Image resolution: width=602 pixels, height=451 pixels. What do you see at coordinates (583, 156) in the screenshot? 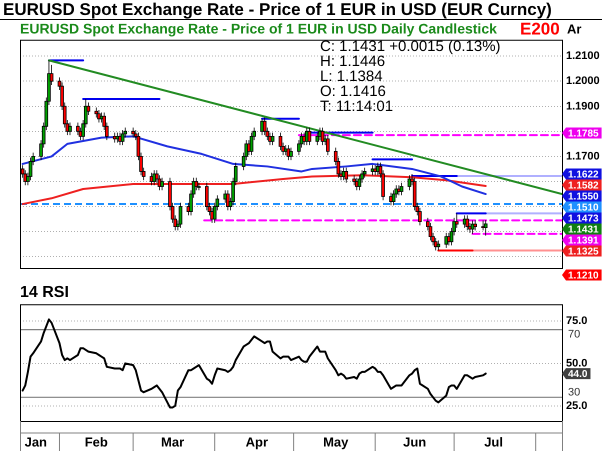
I see `y-tick-label: 1.1700` at bounding box center [583, 156].